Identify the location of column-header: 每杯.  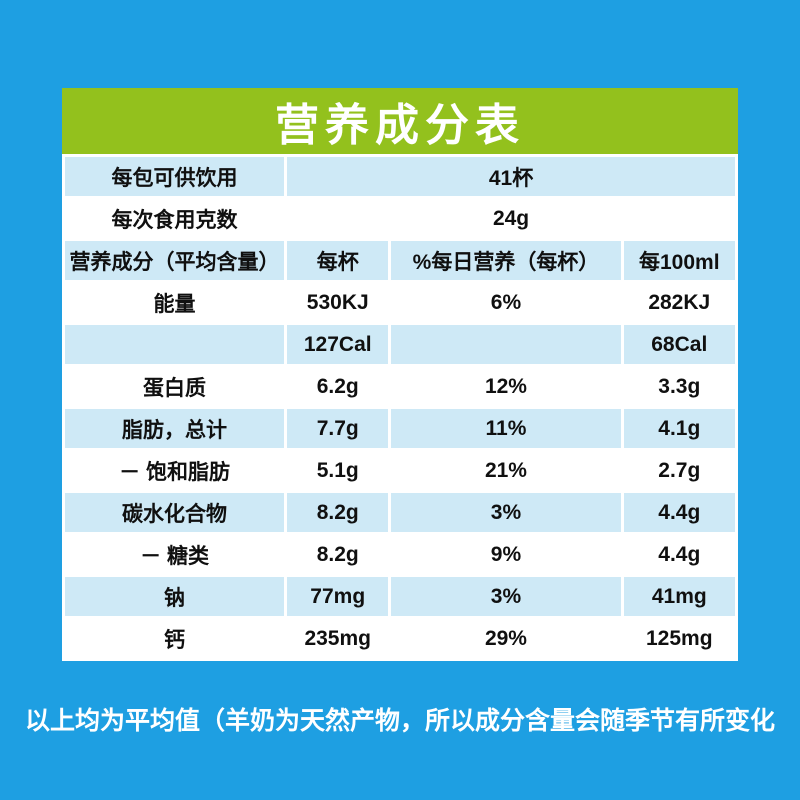
(338, 260).